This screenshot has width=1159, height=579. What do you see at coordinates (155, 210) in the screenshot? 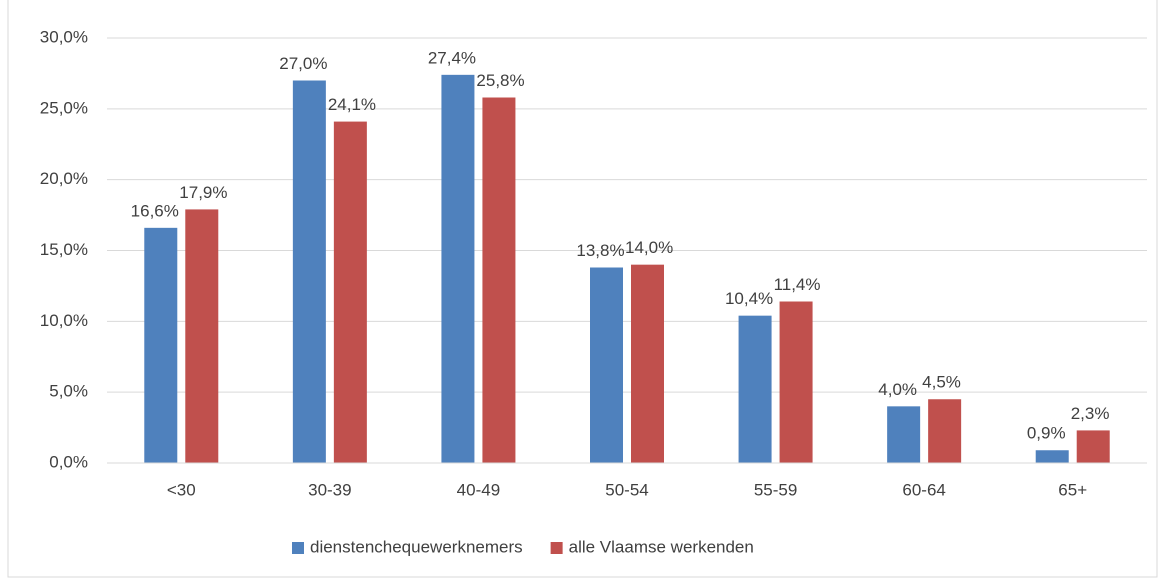
I see `data-label: 16,6%` at bounding box center [155, 210].